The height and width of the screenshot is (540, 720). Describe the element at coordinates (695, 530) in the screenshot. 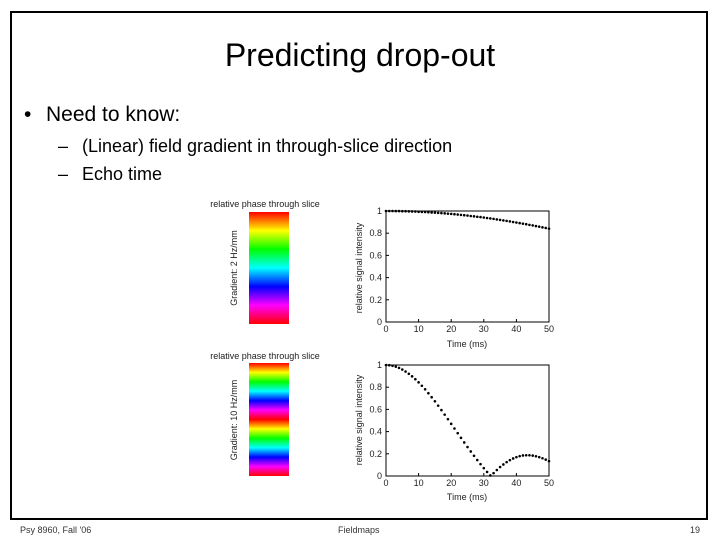

I see `footer-page-number: 19` at that location.